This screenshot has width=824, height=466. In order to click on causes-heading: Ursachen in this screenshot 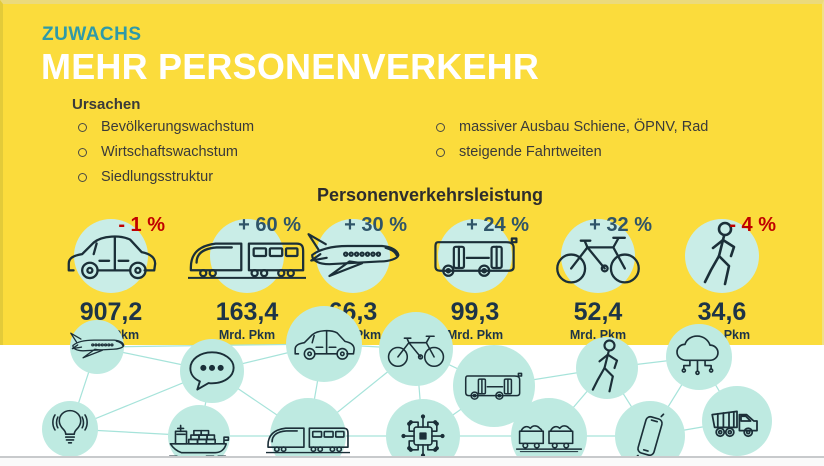, I will do `click(106, 104)`.